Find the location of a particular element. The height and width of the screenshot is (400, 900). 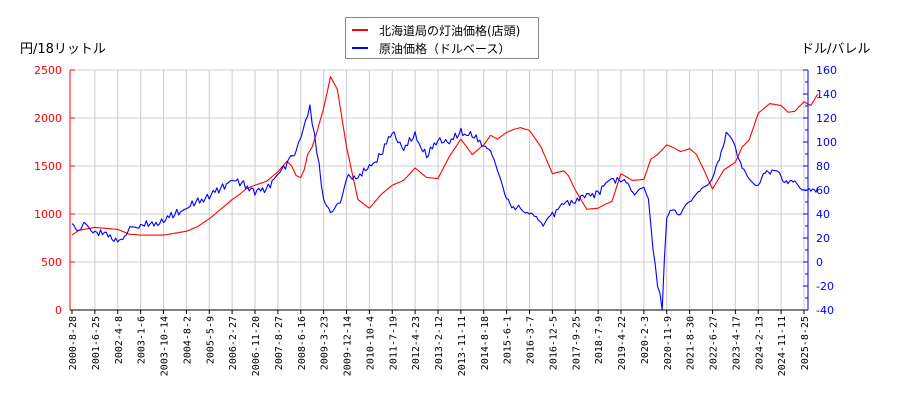

legend-label: 原油価格（ドルベース） is located at coordinates (445, 48).